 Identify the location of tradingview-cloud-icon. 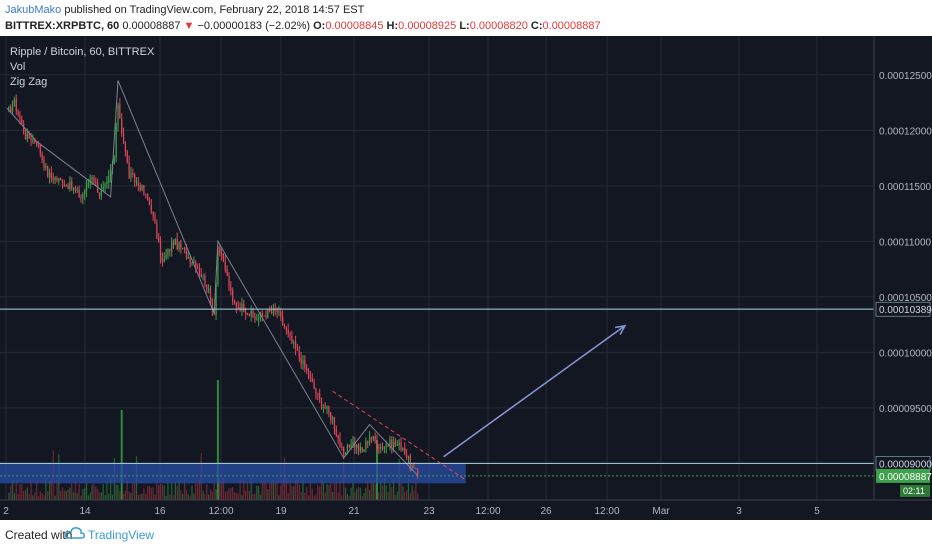
(75, 533).